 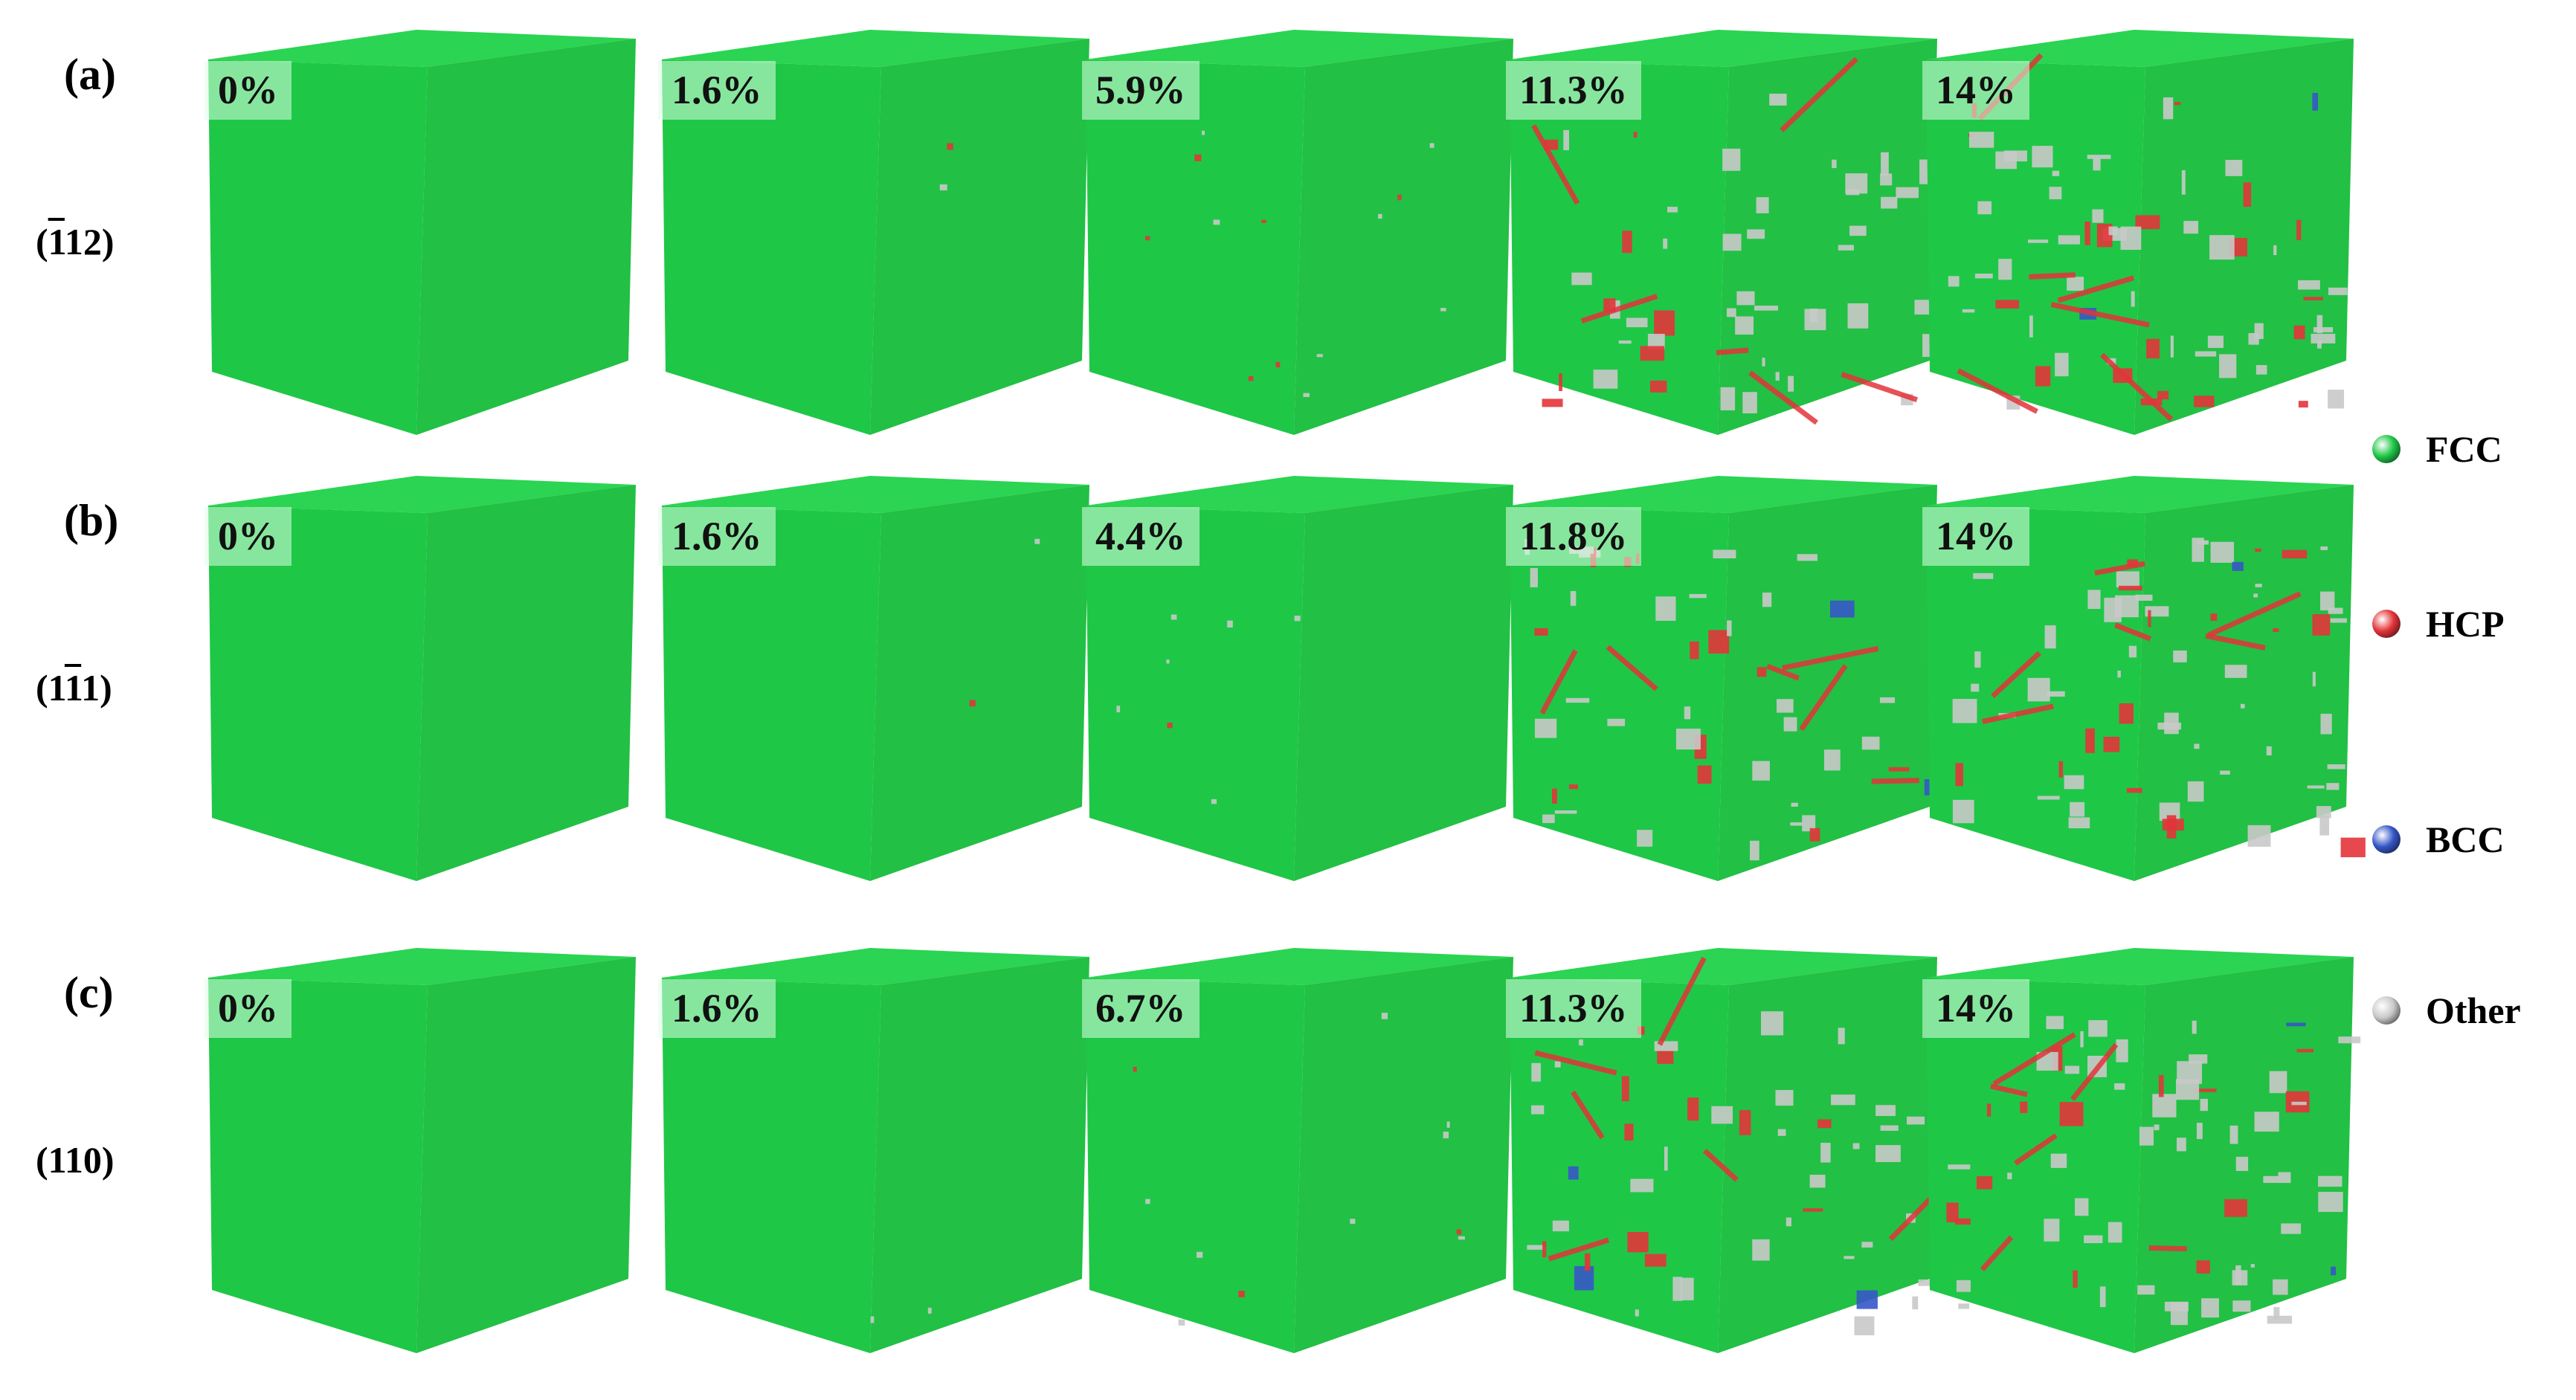 I want to click on green-sphere-icon, so click(x=2386, y=449).